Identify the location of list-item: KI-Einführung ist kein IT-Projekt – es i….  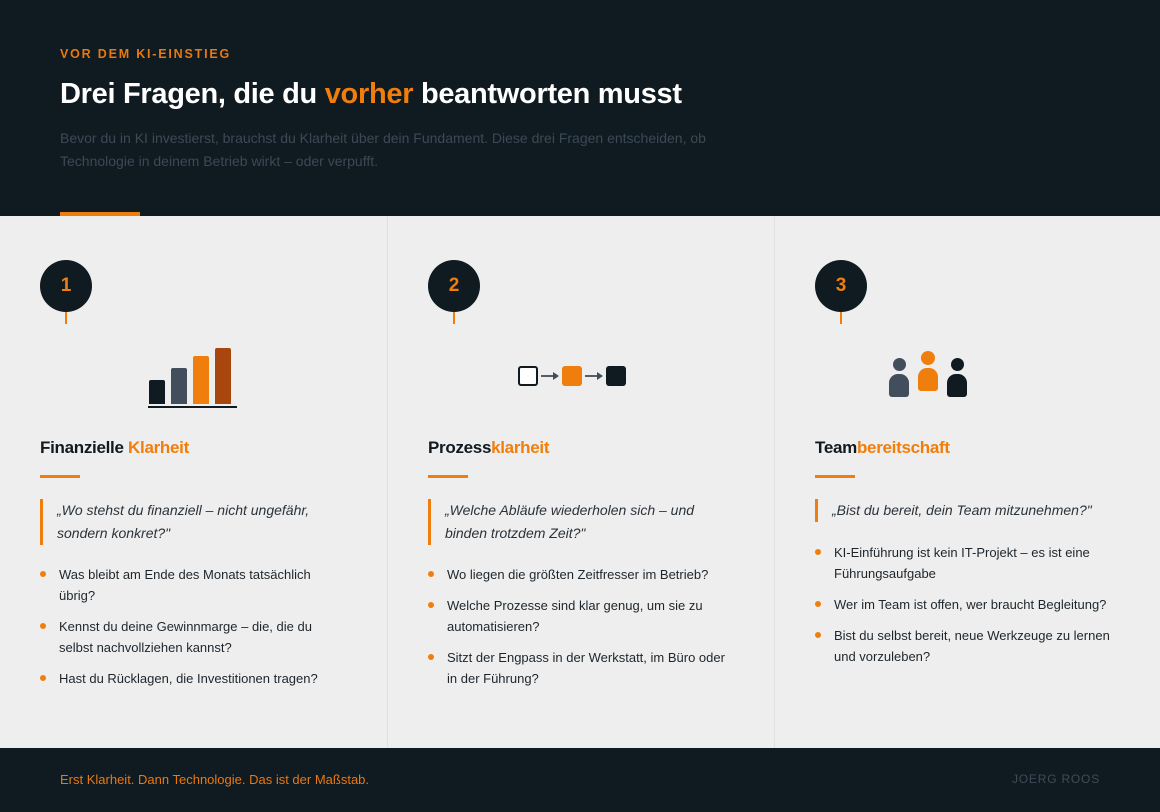
(965, 563).